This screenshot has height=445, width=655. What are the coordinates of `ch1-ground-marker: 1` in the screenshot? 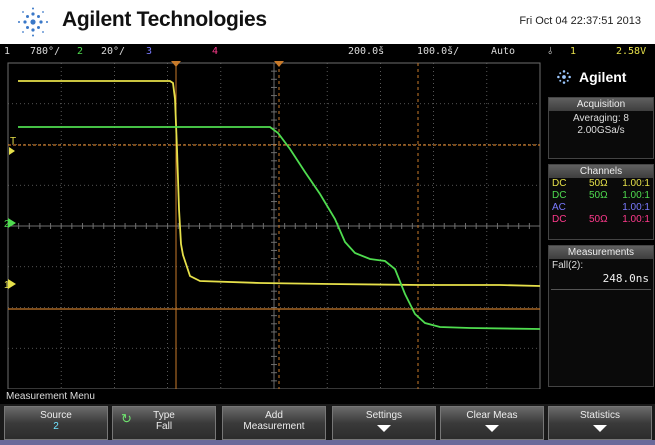 It's located at (10, 285).